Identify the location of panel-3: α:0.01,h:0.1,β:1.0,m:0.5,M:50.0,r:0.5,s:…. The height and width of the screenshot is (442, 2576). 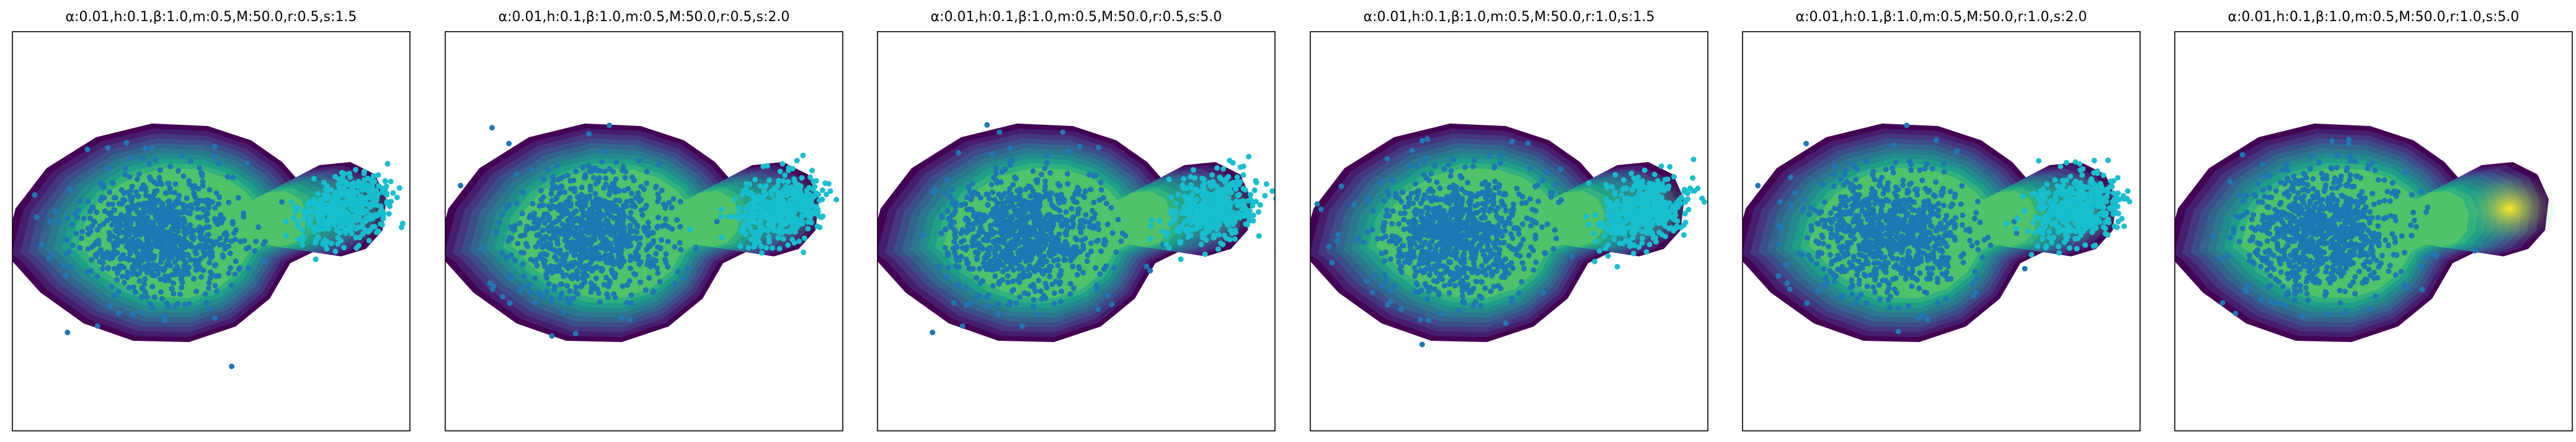
(1076, 220).